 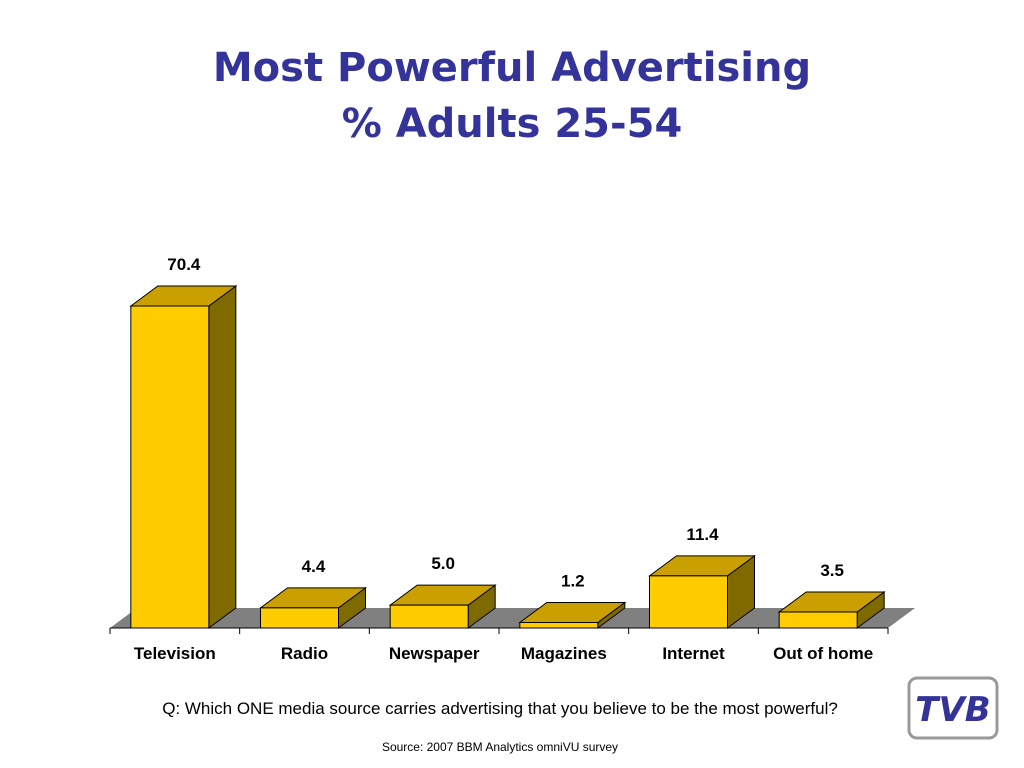 I want to click on title-line-2: % Adults 25-54, so click(x=512, y=124).